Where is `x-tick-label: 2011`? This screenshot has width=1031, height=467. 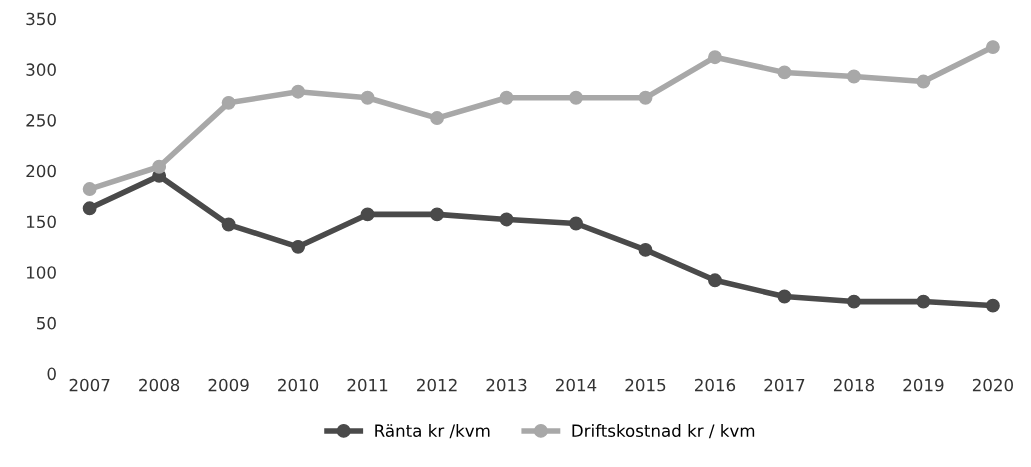
x-tick-label: 2011 is located at coordinates (367, 385).